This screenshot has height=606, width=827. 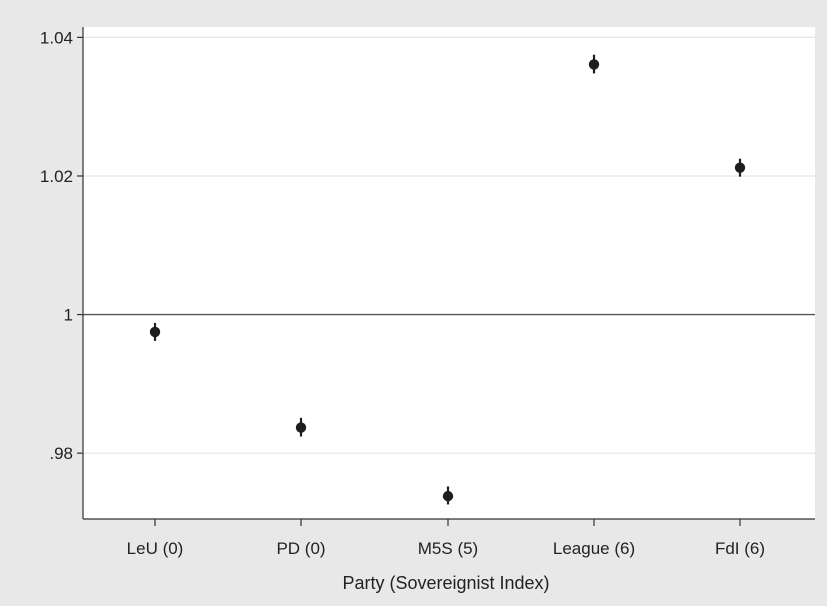 I want to click on x-tick-label: League (6), so click(x=594, y=548).